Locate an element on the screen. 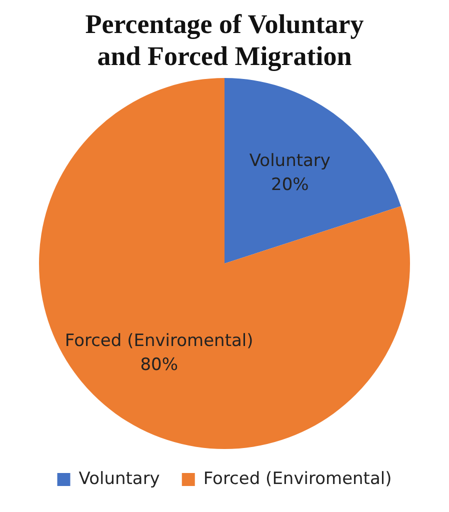 Image resolution: width=449 pixels, height=512 pixels. data-label: 20% is located at coordinates (290, 184).